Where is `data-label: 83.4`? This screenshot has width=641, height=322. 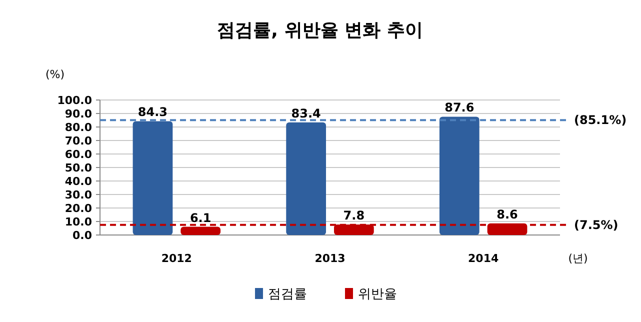
data-label: 83.4 is located at coordinates (306, 113).